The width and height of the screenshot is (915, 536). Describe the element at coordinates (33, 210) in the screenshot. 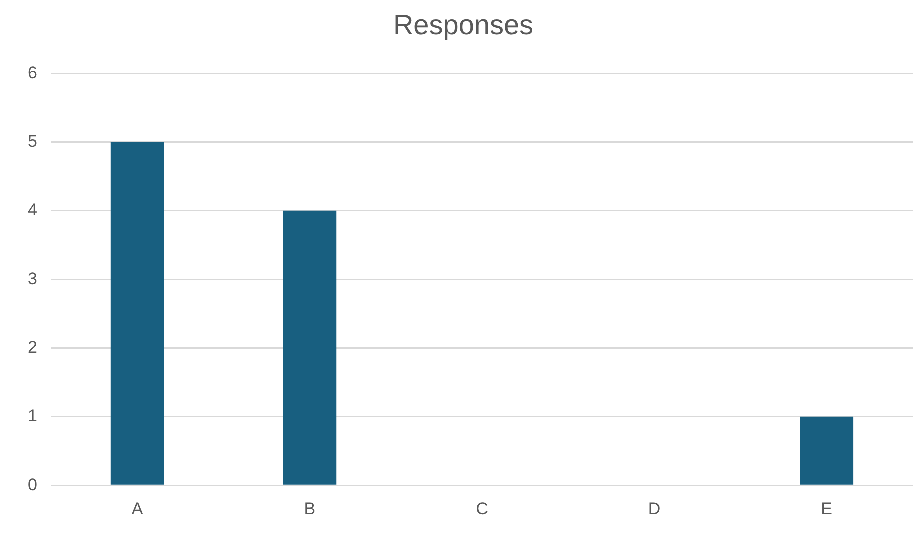

I see `y-tick-label: 4` at that location.